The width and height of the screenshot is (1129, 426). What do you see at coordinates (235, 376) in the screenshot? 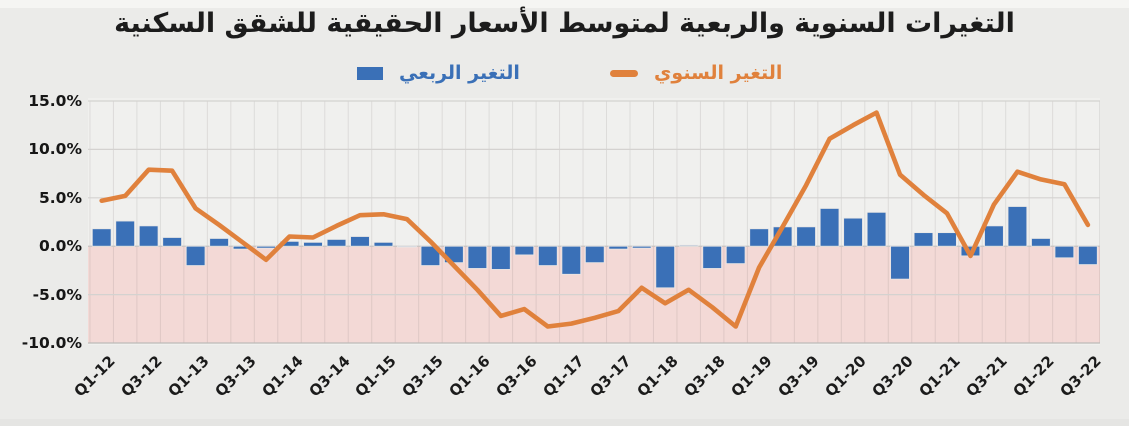
I see `x-axis-tick-label: Q3-13` at bounding box center [235, 376].